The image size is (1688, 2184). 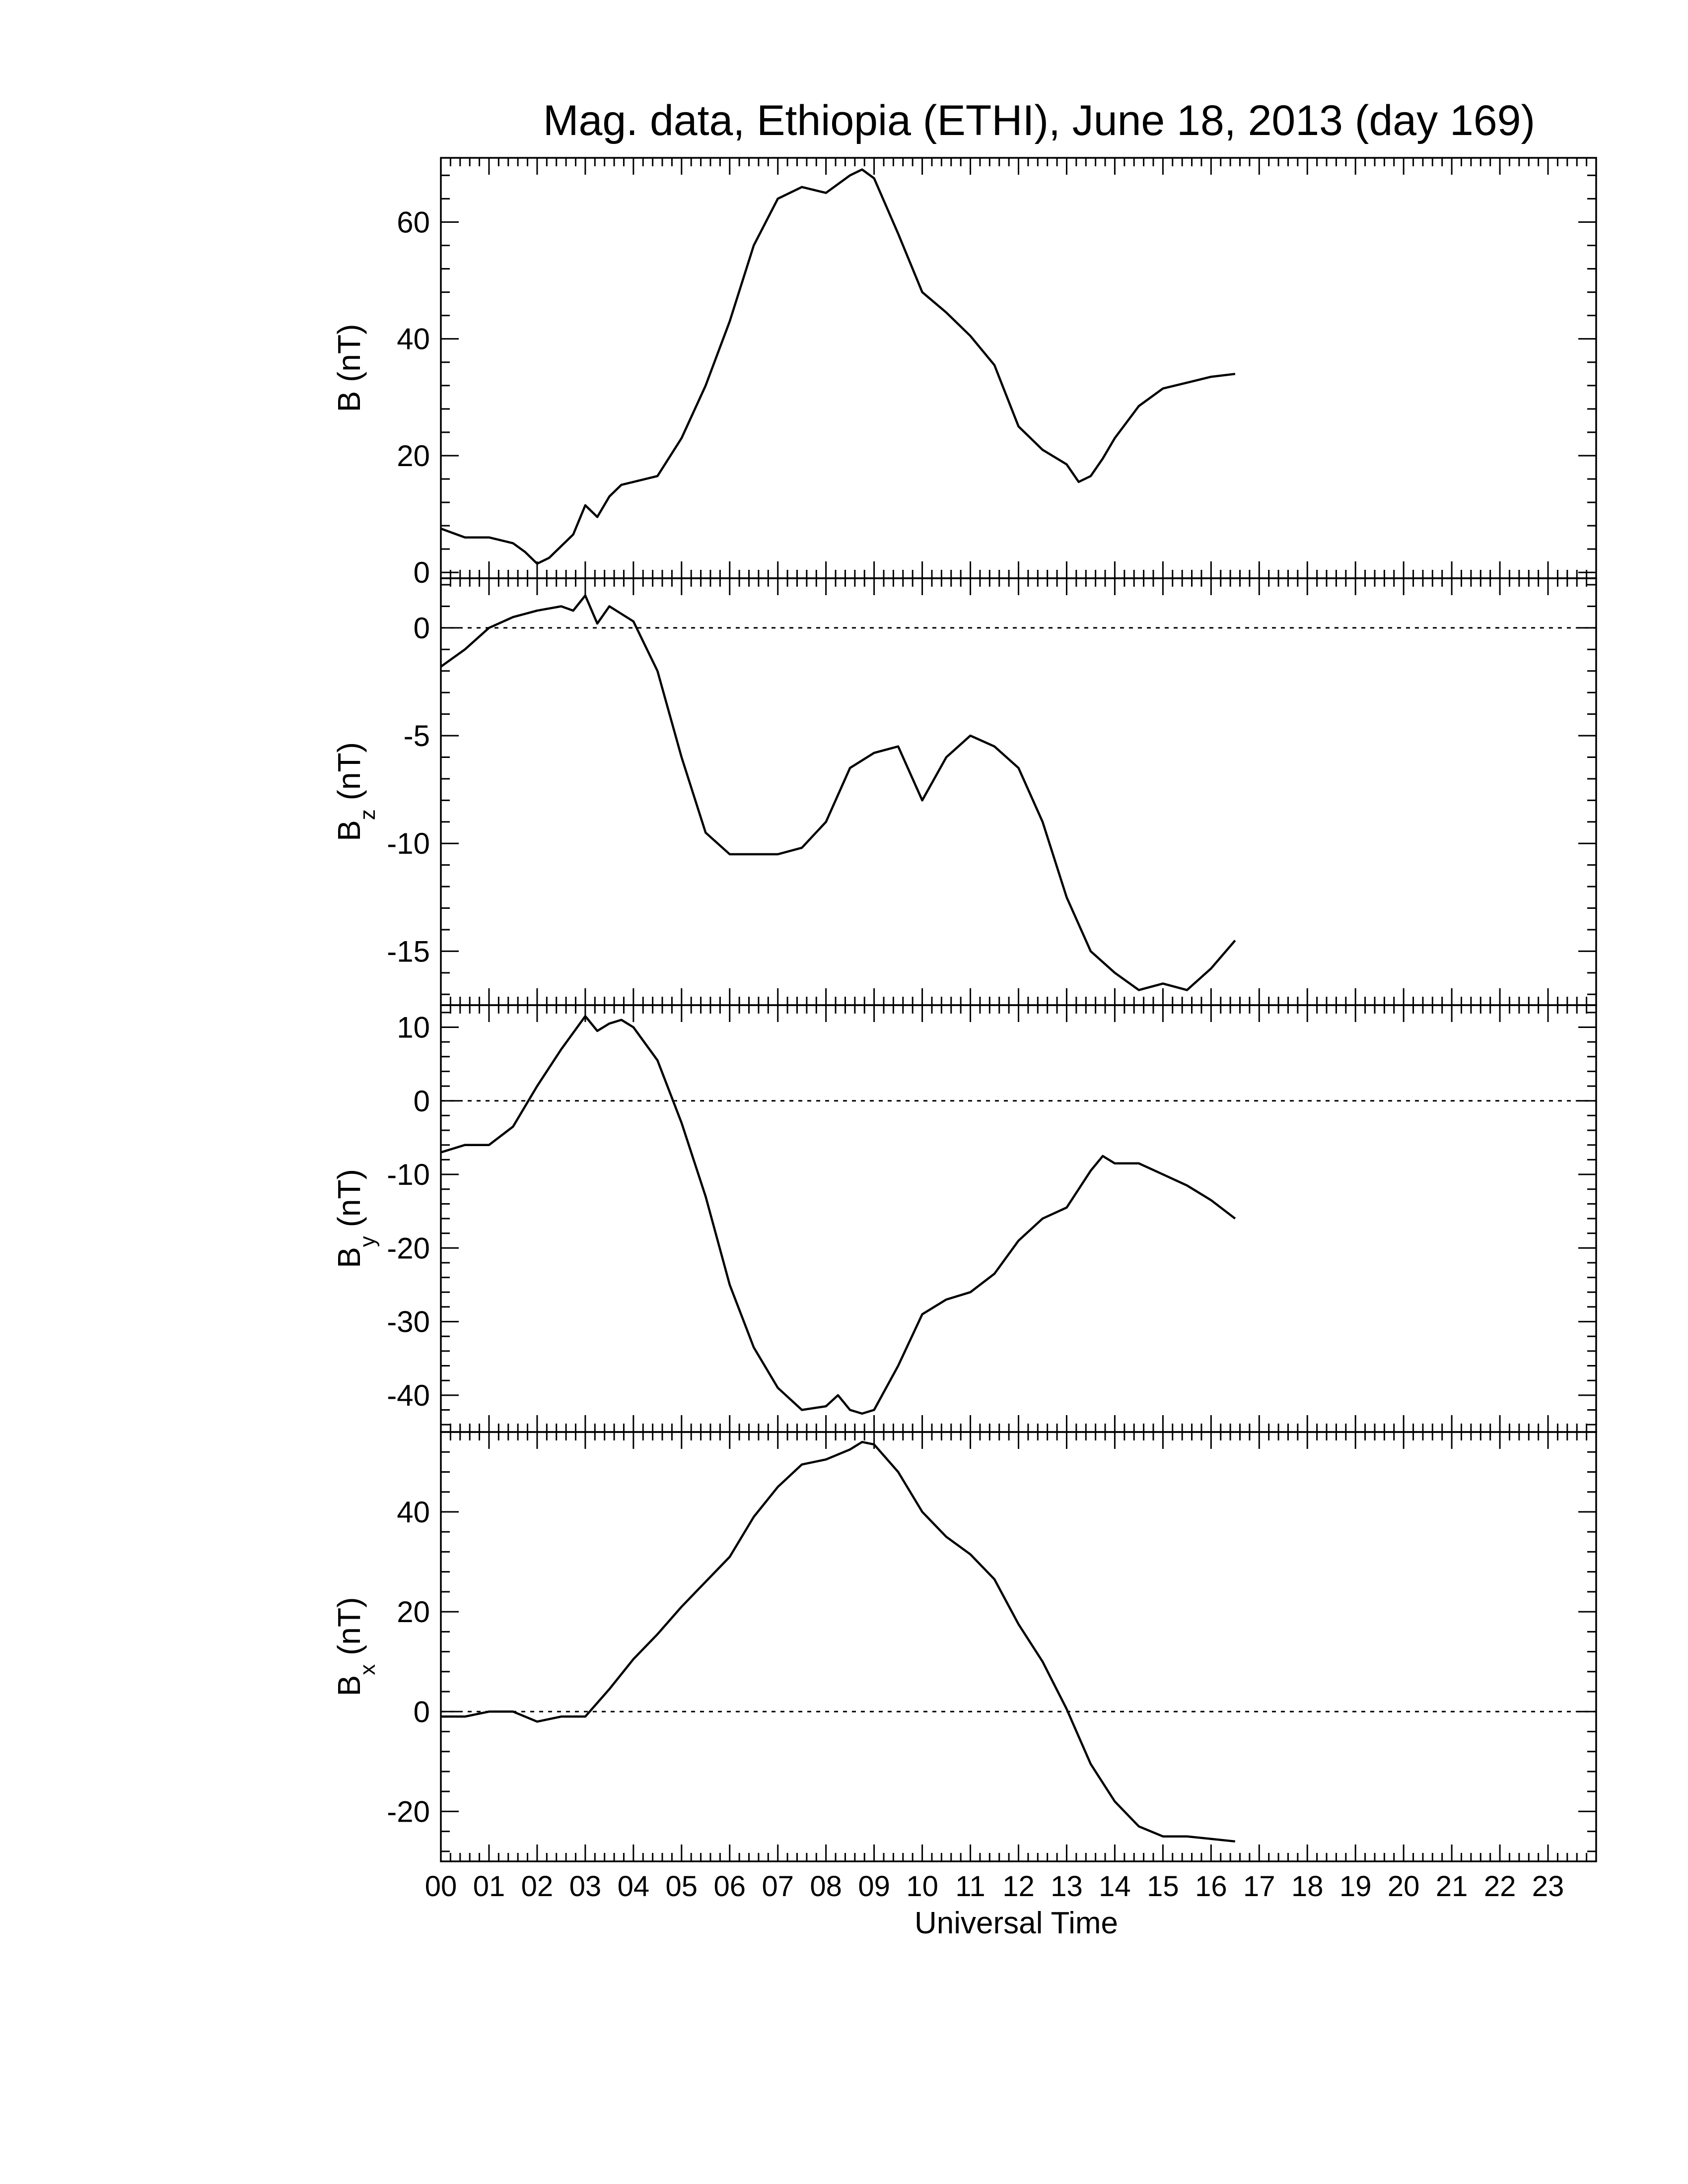 I want to click on y-tick-label-bz: -10, so click(x=408, y=843).